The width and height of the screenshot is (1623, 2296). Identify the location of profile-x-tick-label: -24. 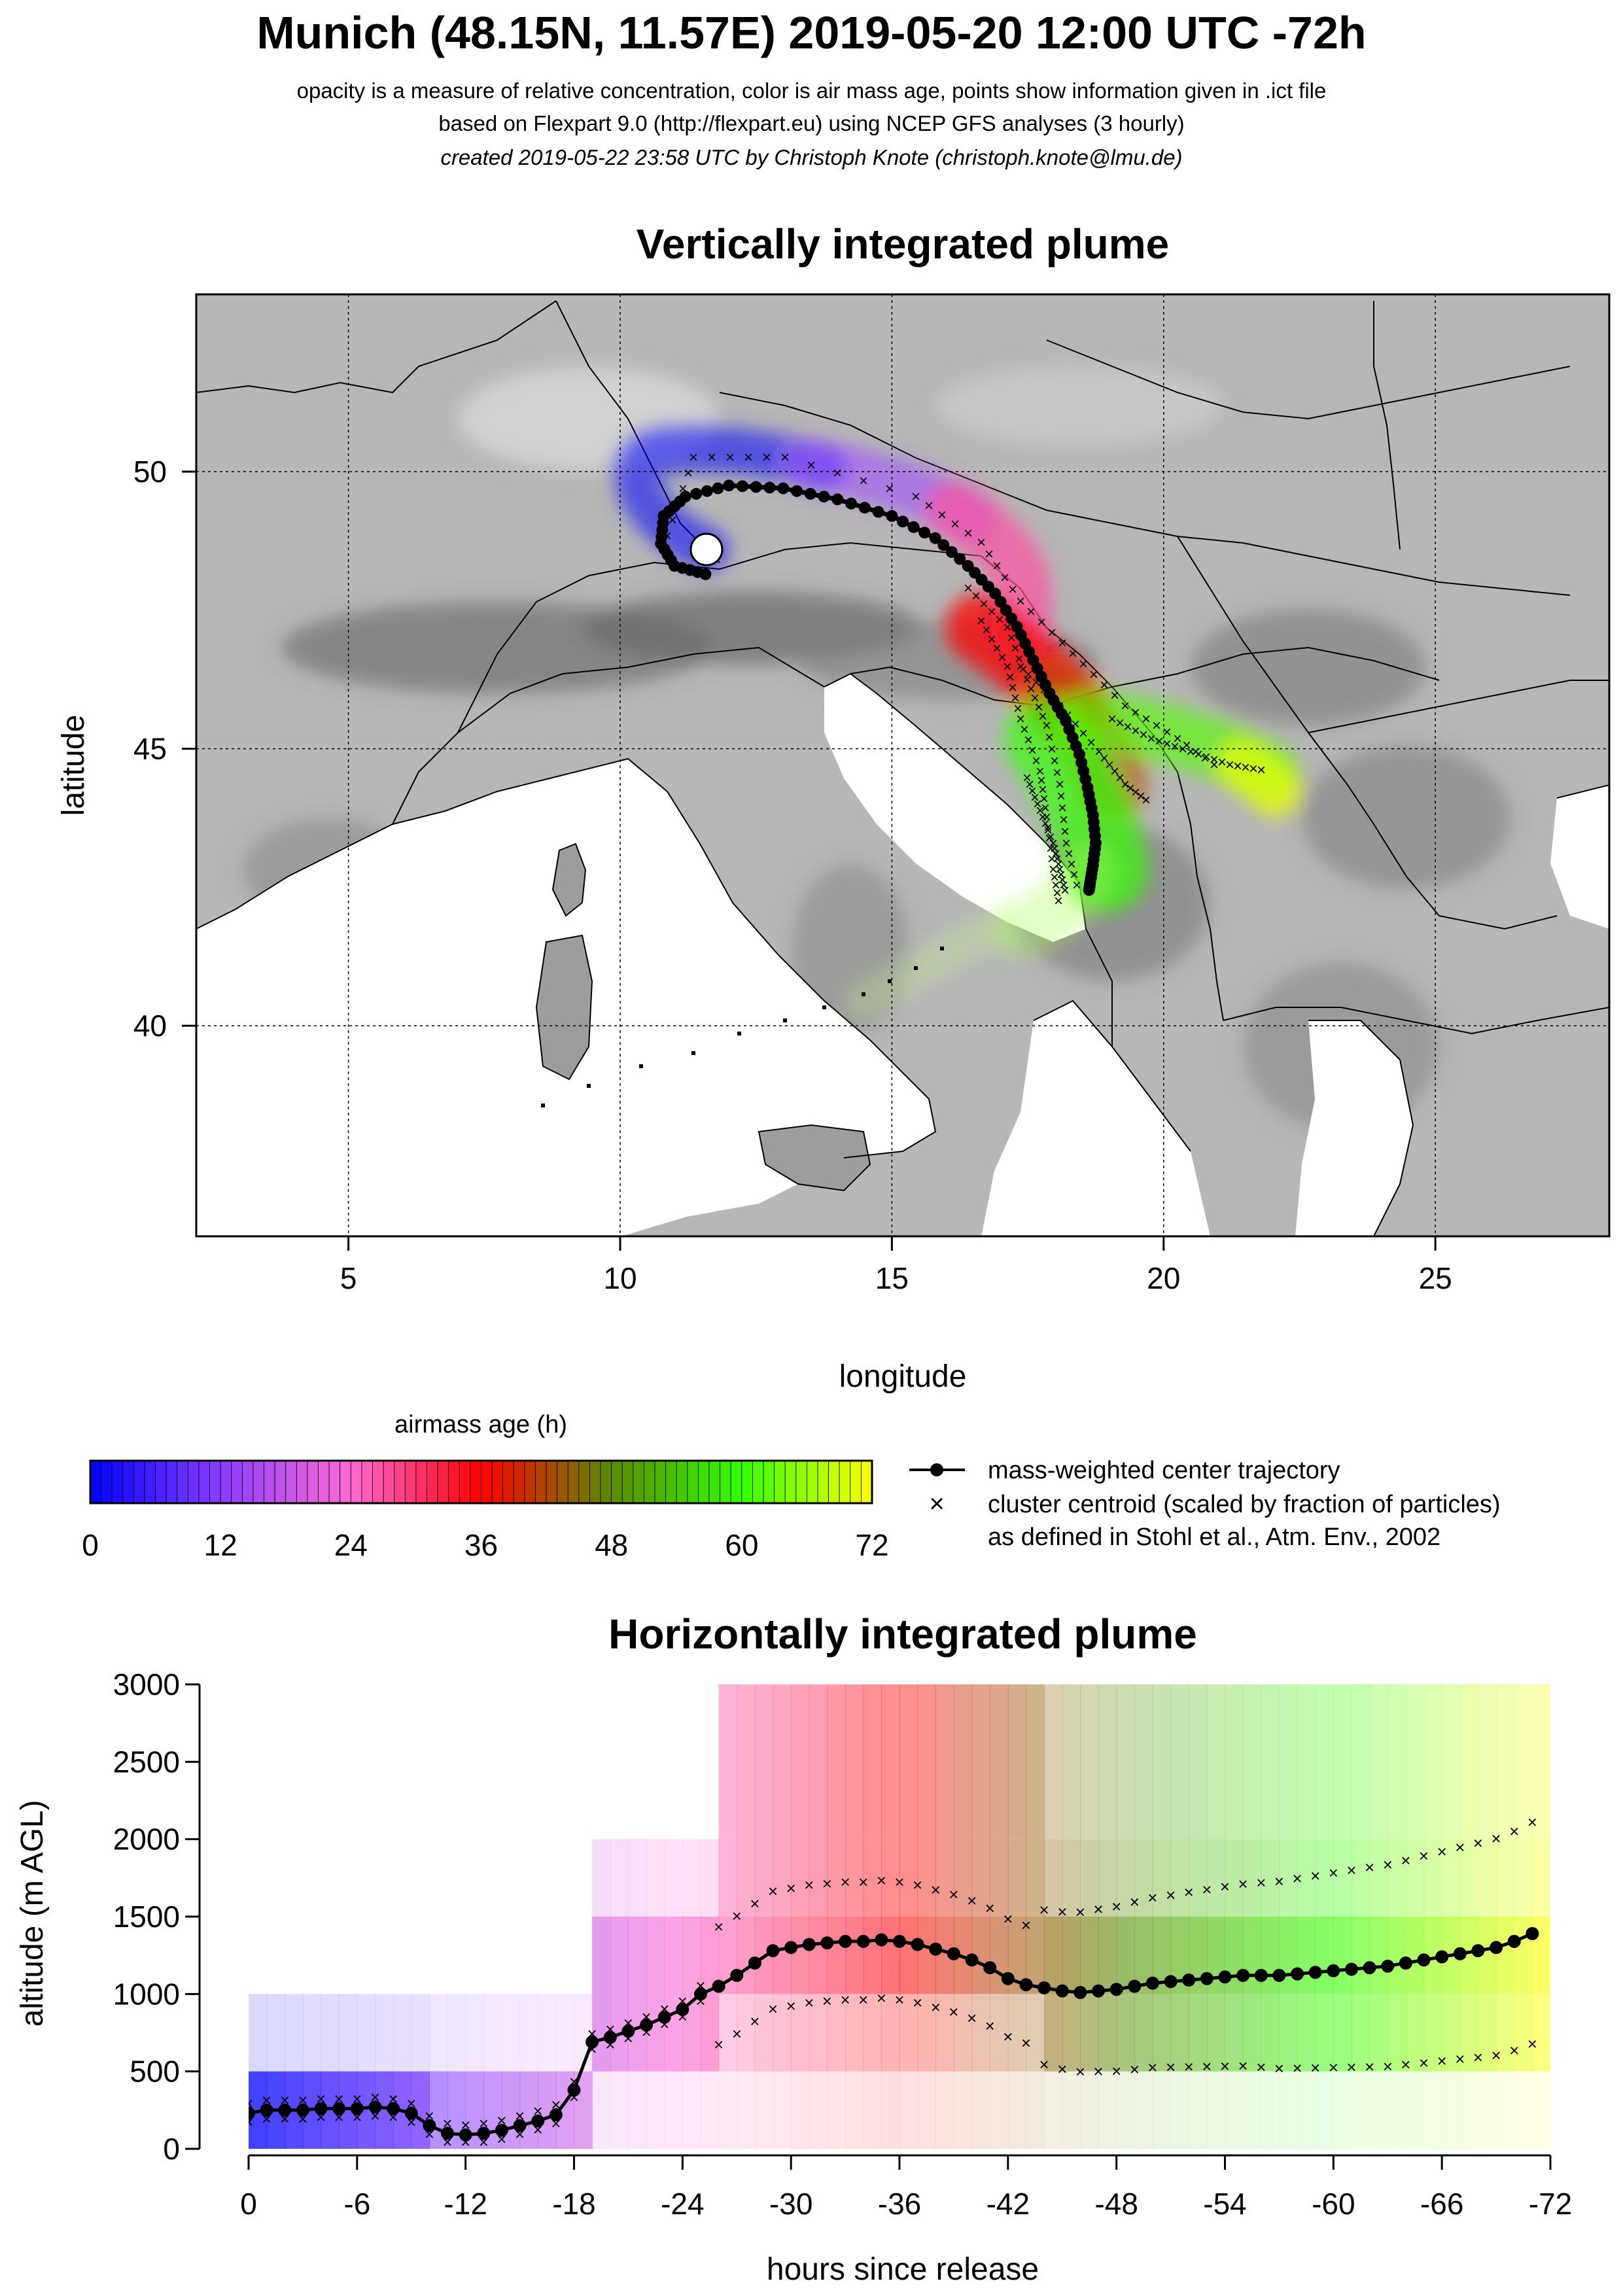
(682, 2204).